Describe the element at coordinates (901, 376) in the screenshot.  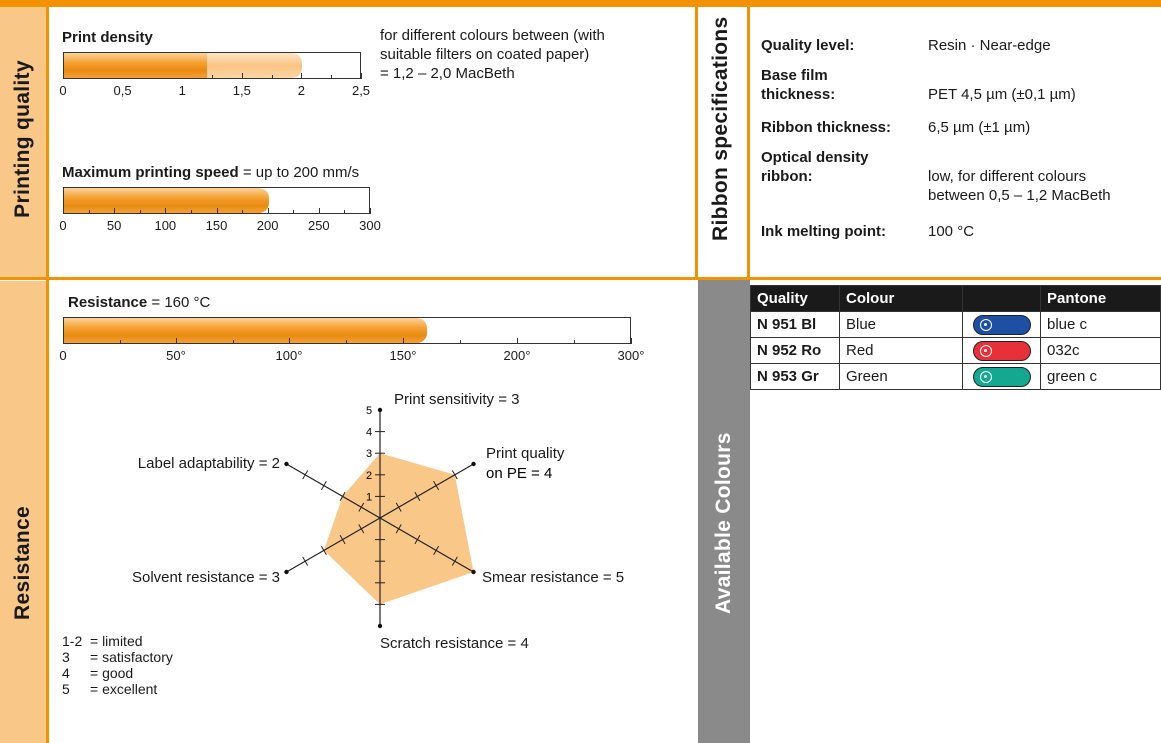
I see `row-colour: Green` at that location.